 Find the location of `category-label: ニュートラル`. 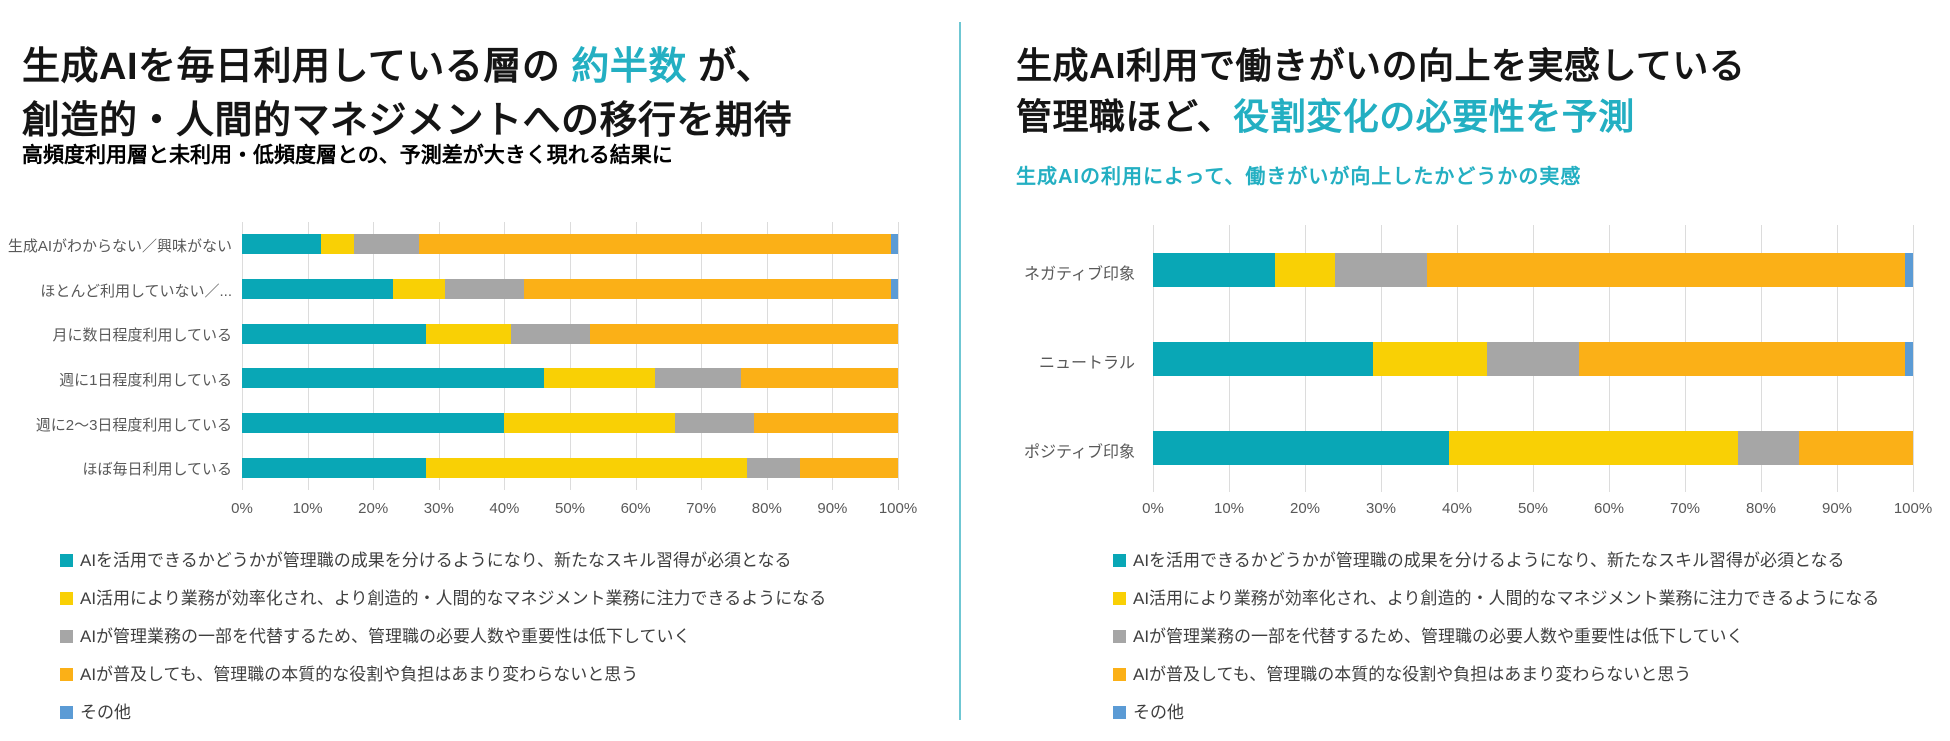

category-label: ニュートラル is located at coordinates (1086, 363).